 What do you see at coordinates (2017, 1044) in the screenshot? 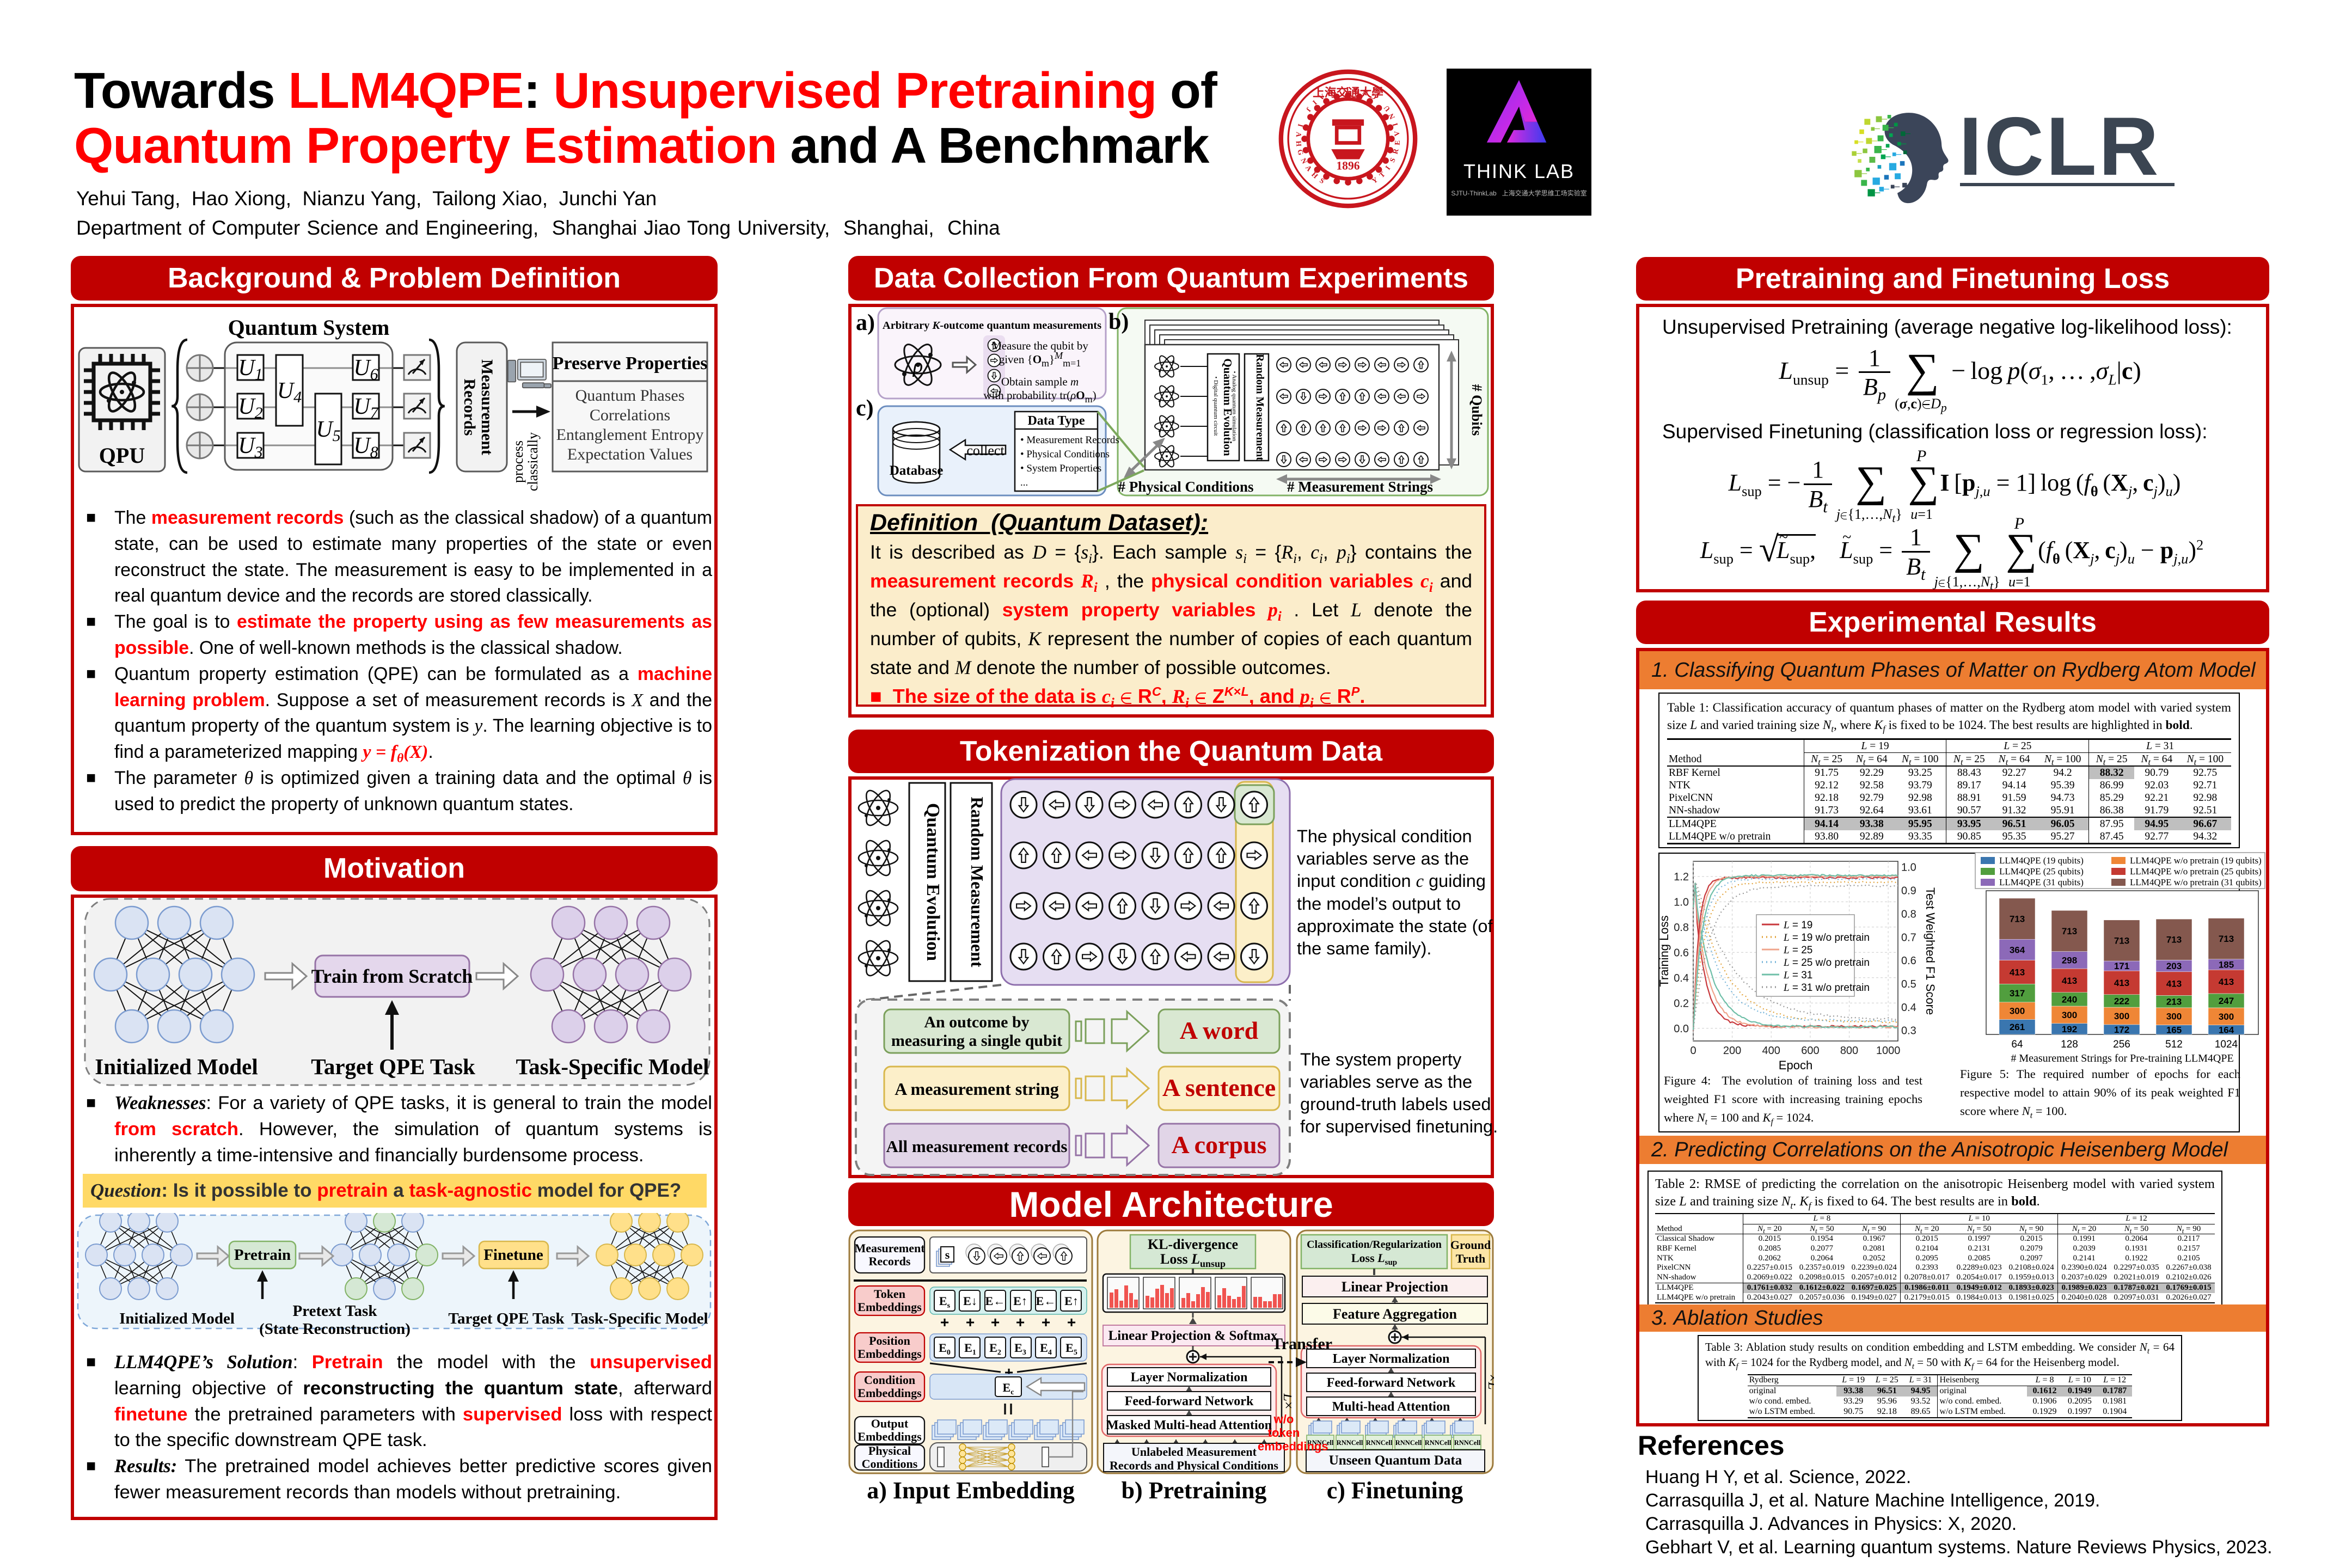
I see `svg-text: 64` at bounding box center [2017, 1044].